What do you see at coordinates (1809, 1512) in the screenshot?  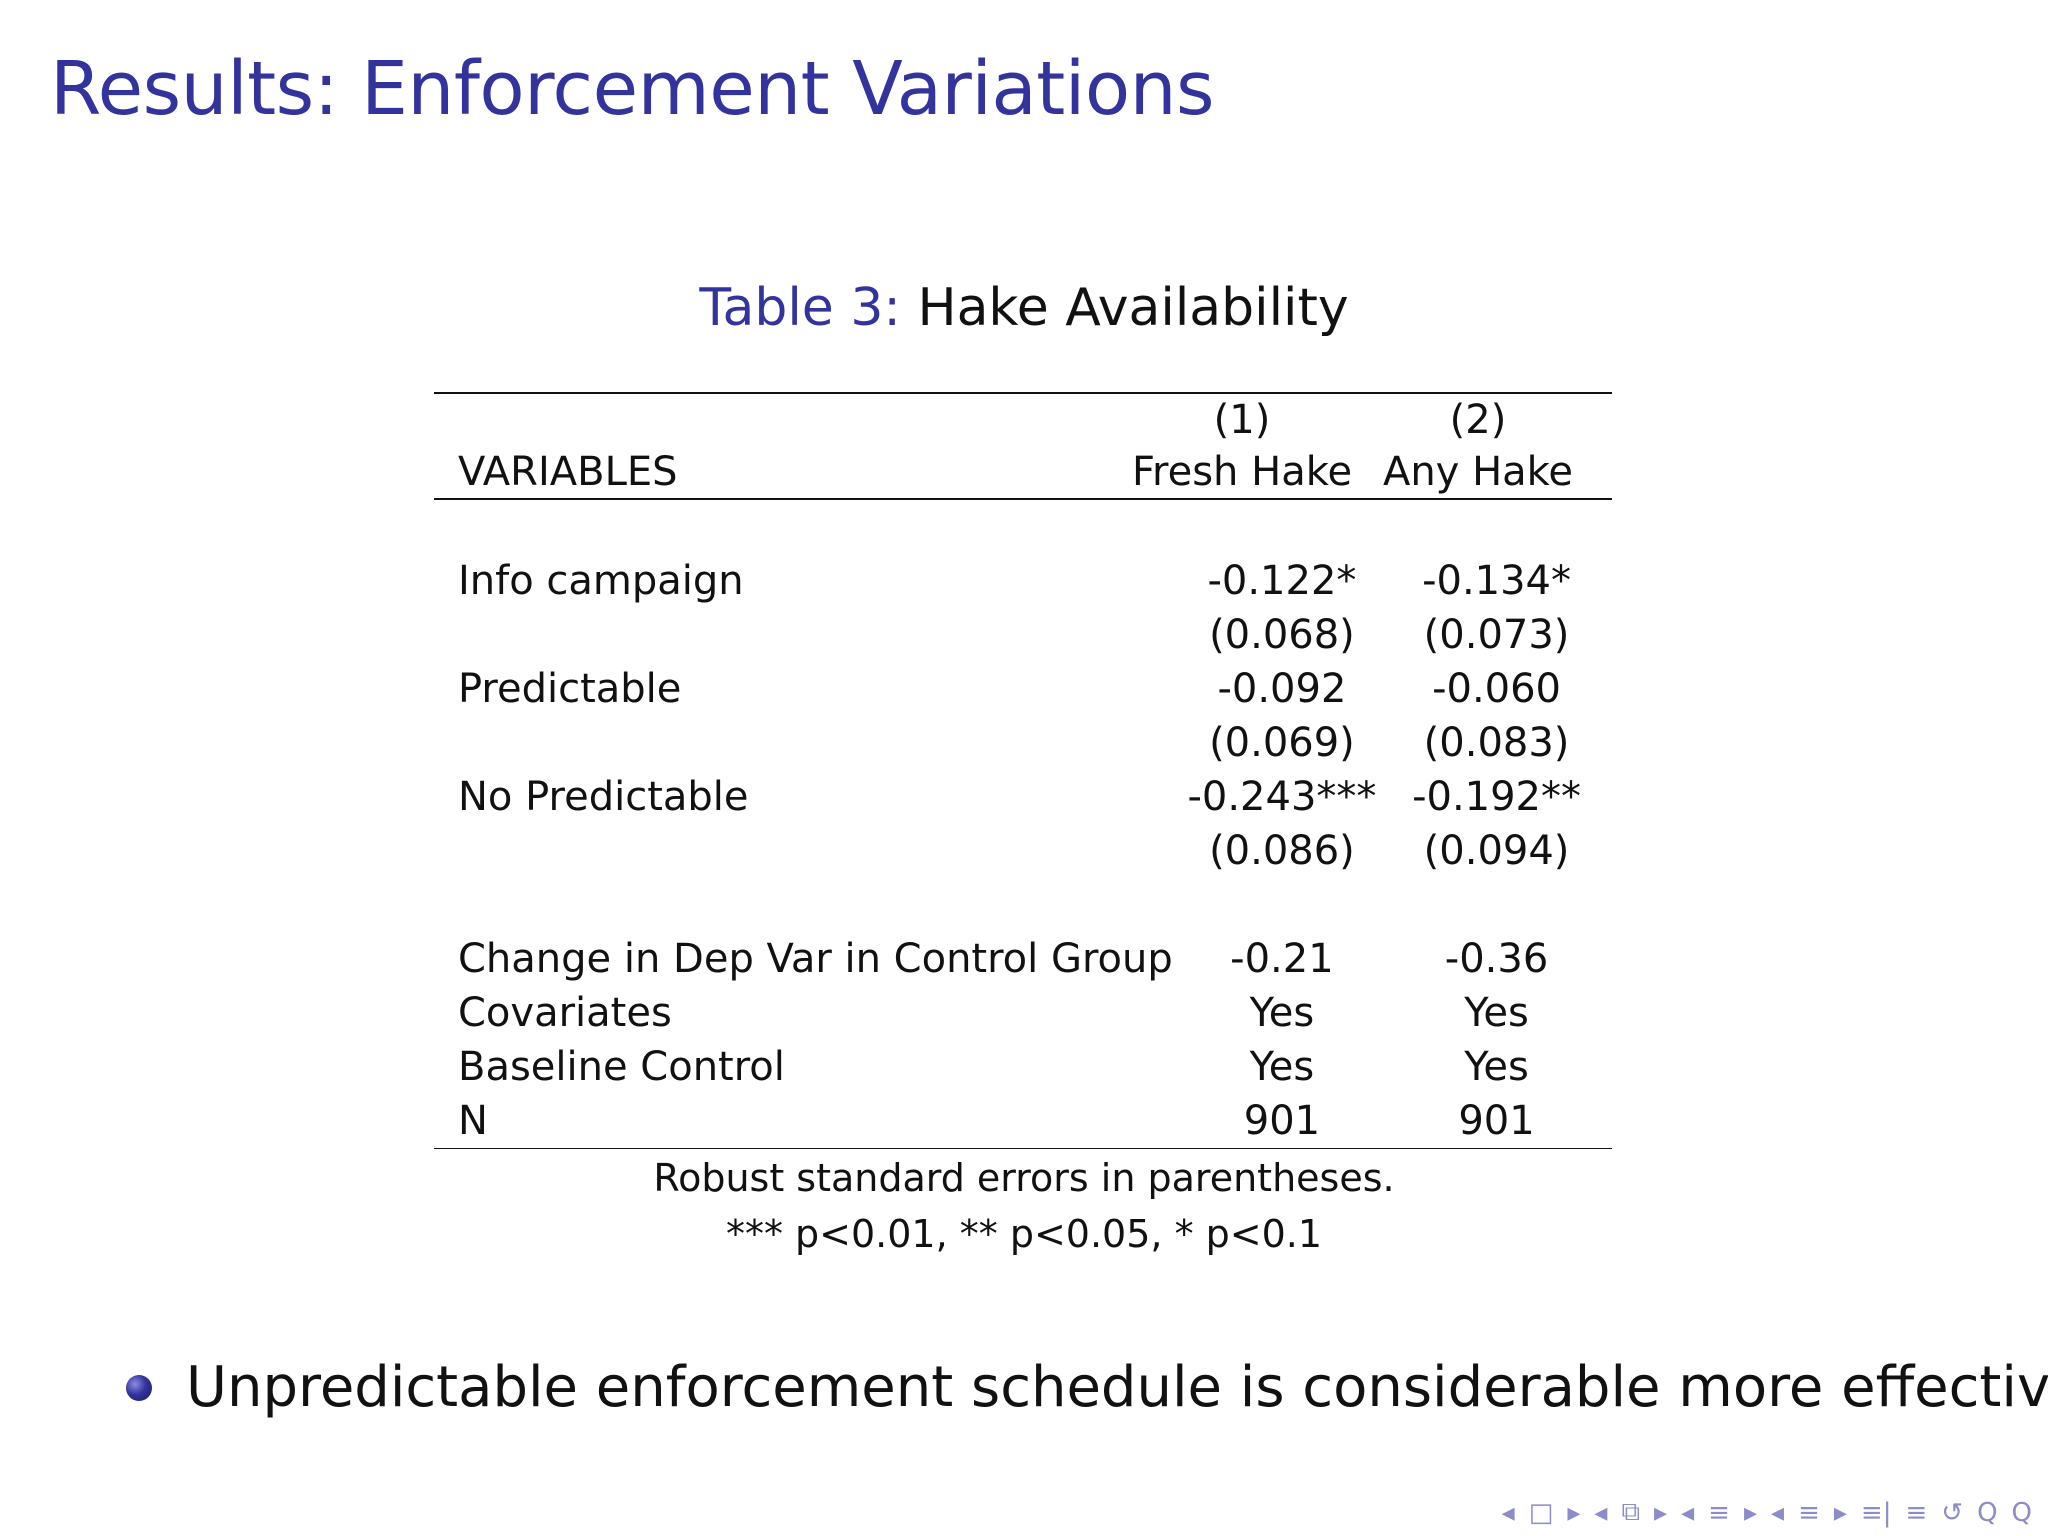 I see `nav-doc-icon: ≡` at bounding box center [1809, 1512].